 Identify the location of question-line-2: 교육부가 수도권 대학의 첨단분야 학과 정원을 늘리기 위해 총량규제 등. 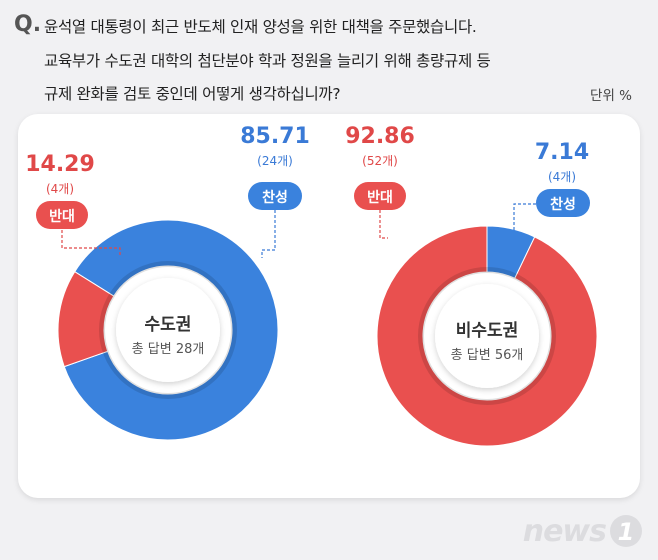
(267, 61).